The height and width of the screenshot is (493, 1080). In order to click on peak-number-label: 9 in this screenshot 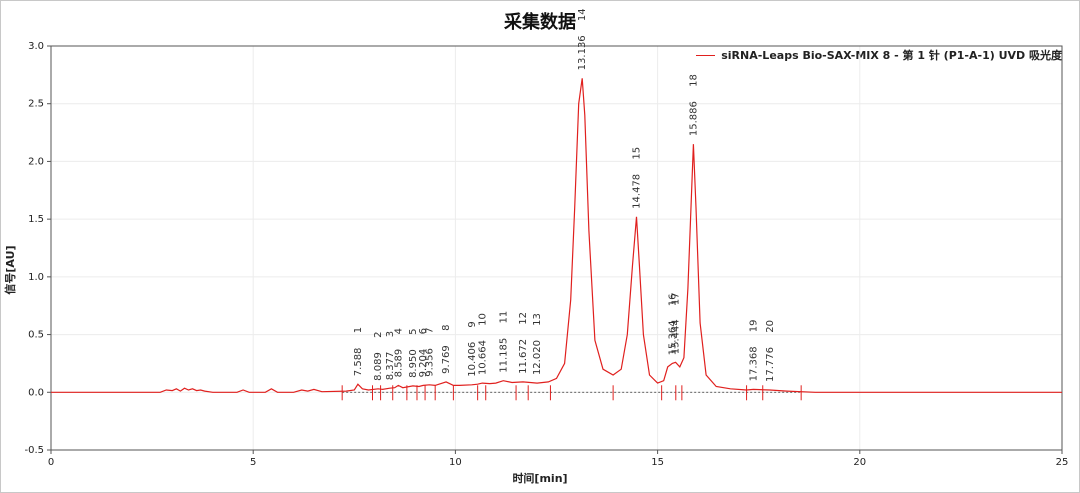, I will do `click(472, 324)`.